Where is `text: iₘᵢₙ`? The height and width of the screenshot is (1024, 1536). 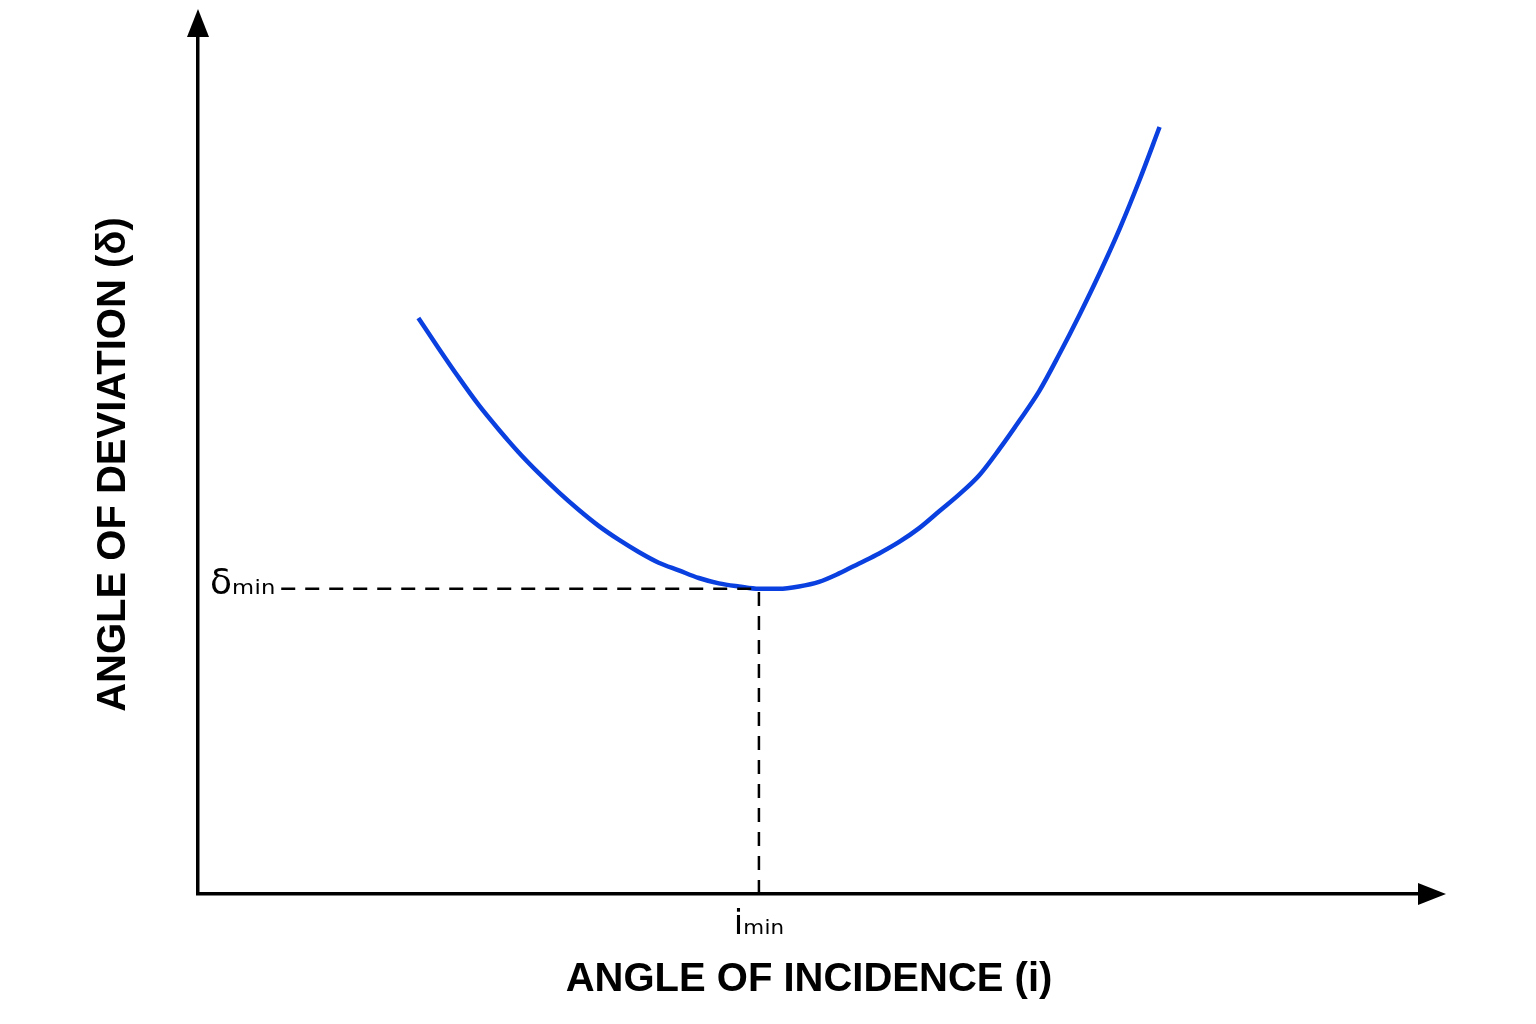
text: iₘᵢₙ is located at coordinates (759, 921).